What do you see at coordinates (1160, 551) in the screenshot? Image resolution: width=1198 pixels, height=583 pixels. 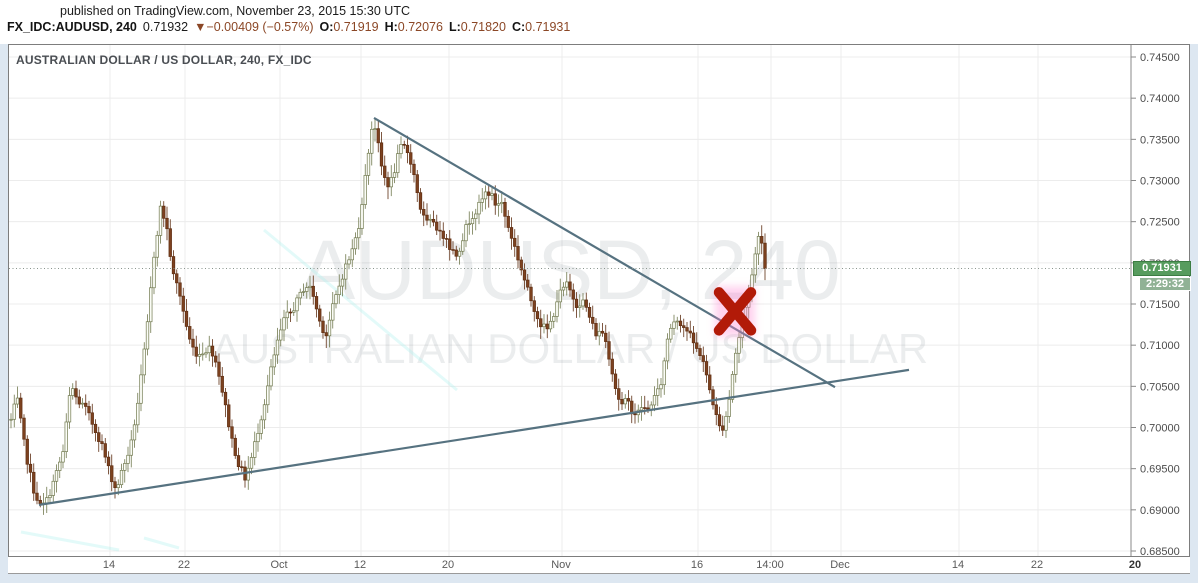 I see `svg-text: 0.68500` at bounding box center [1160, 551].